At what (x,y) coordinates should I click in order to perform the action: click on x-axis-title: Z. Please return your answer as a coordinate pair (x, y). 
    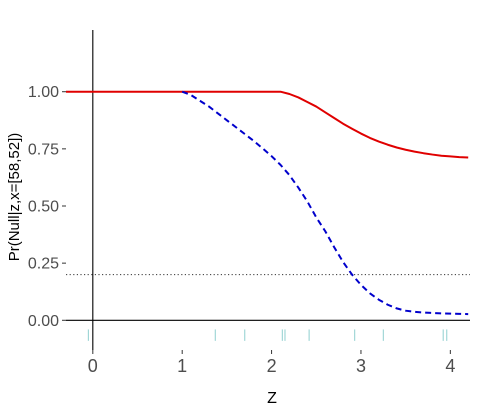
    Looking at the image, I should click on (272, 398).